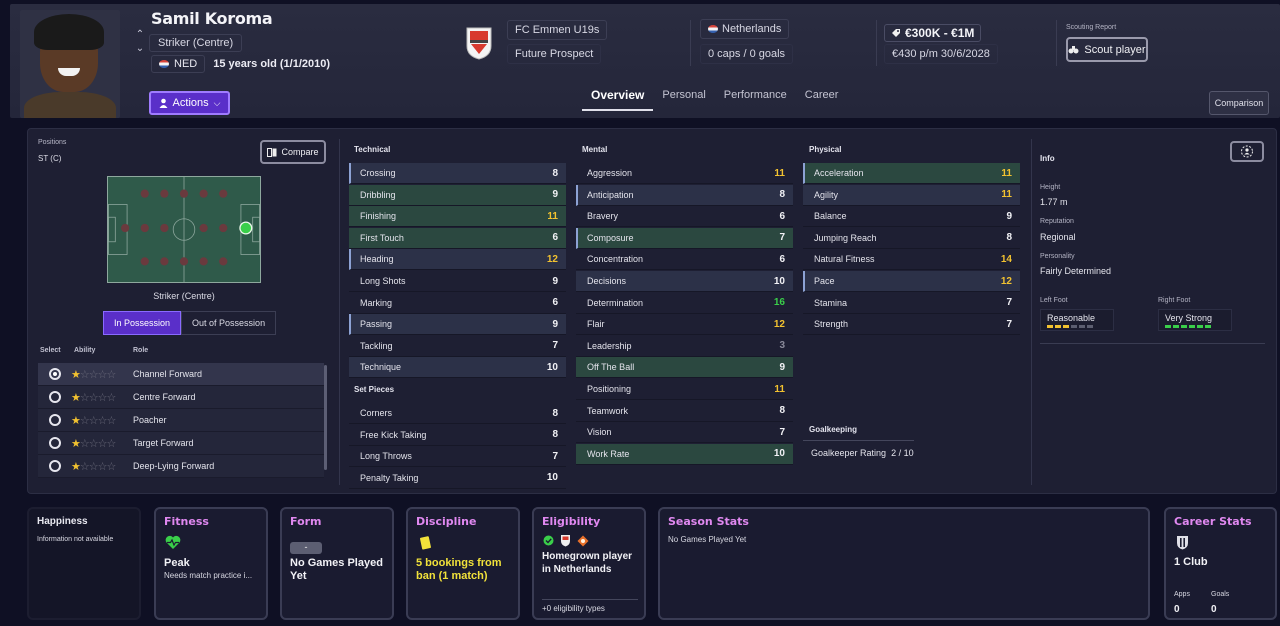 This screenshot has height=626, width=1280. Describe the element at coordinates (457, 260) in the screenshot. I see `attribute-row: Heading 12` at that location.